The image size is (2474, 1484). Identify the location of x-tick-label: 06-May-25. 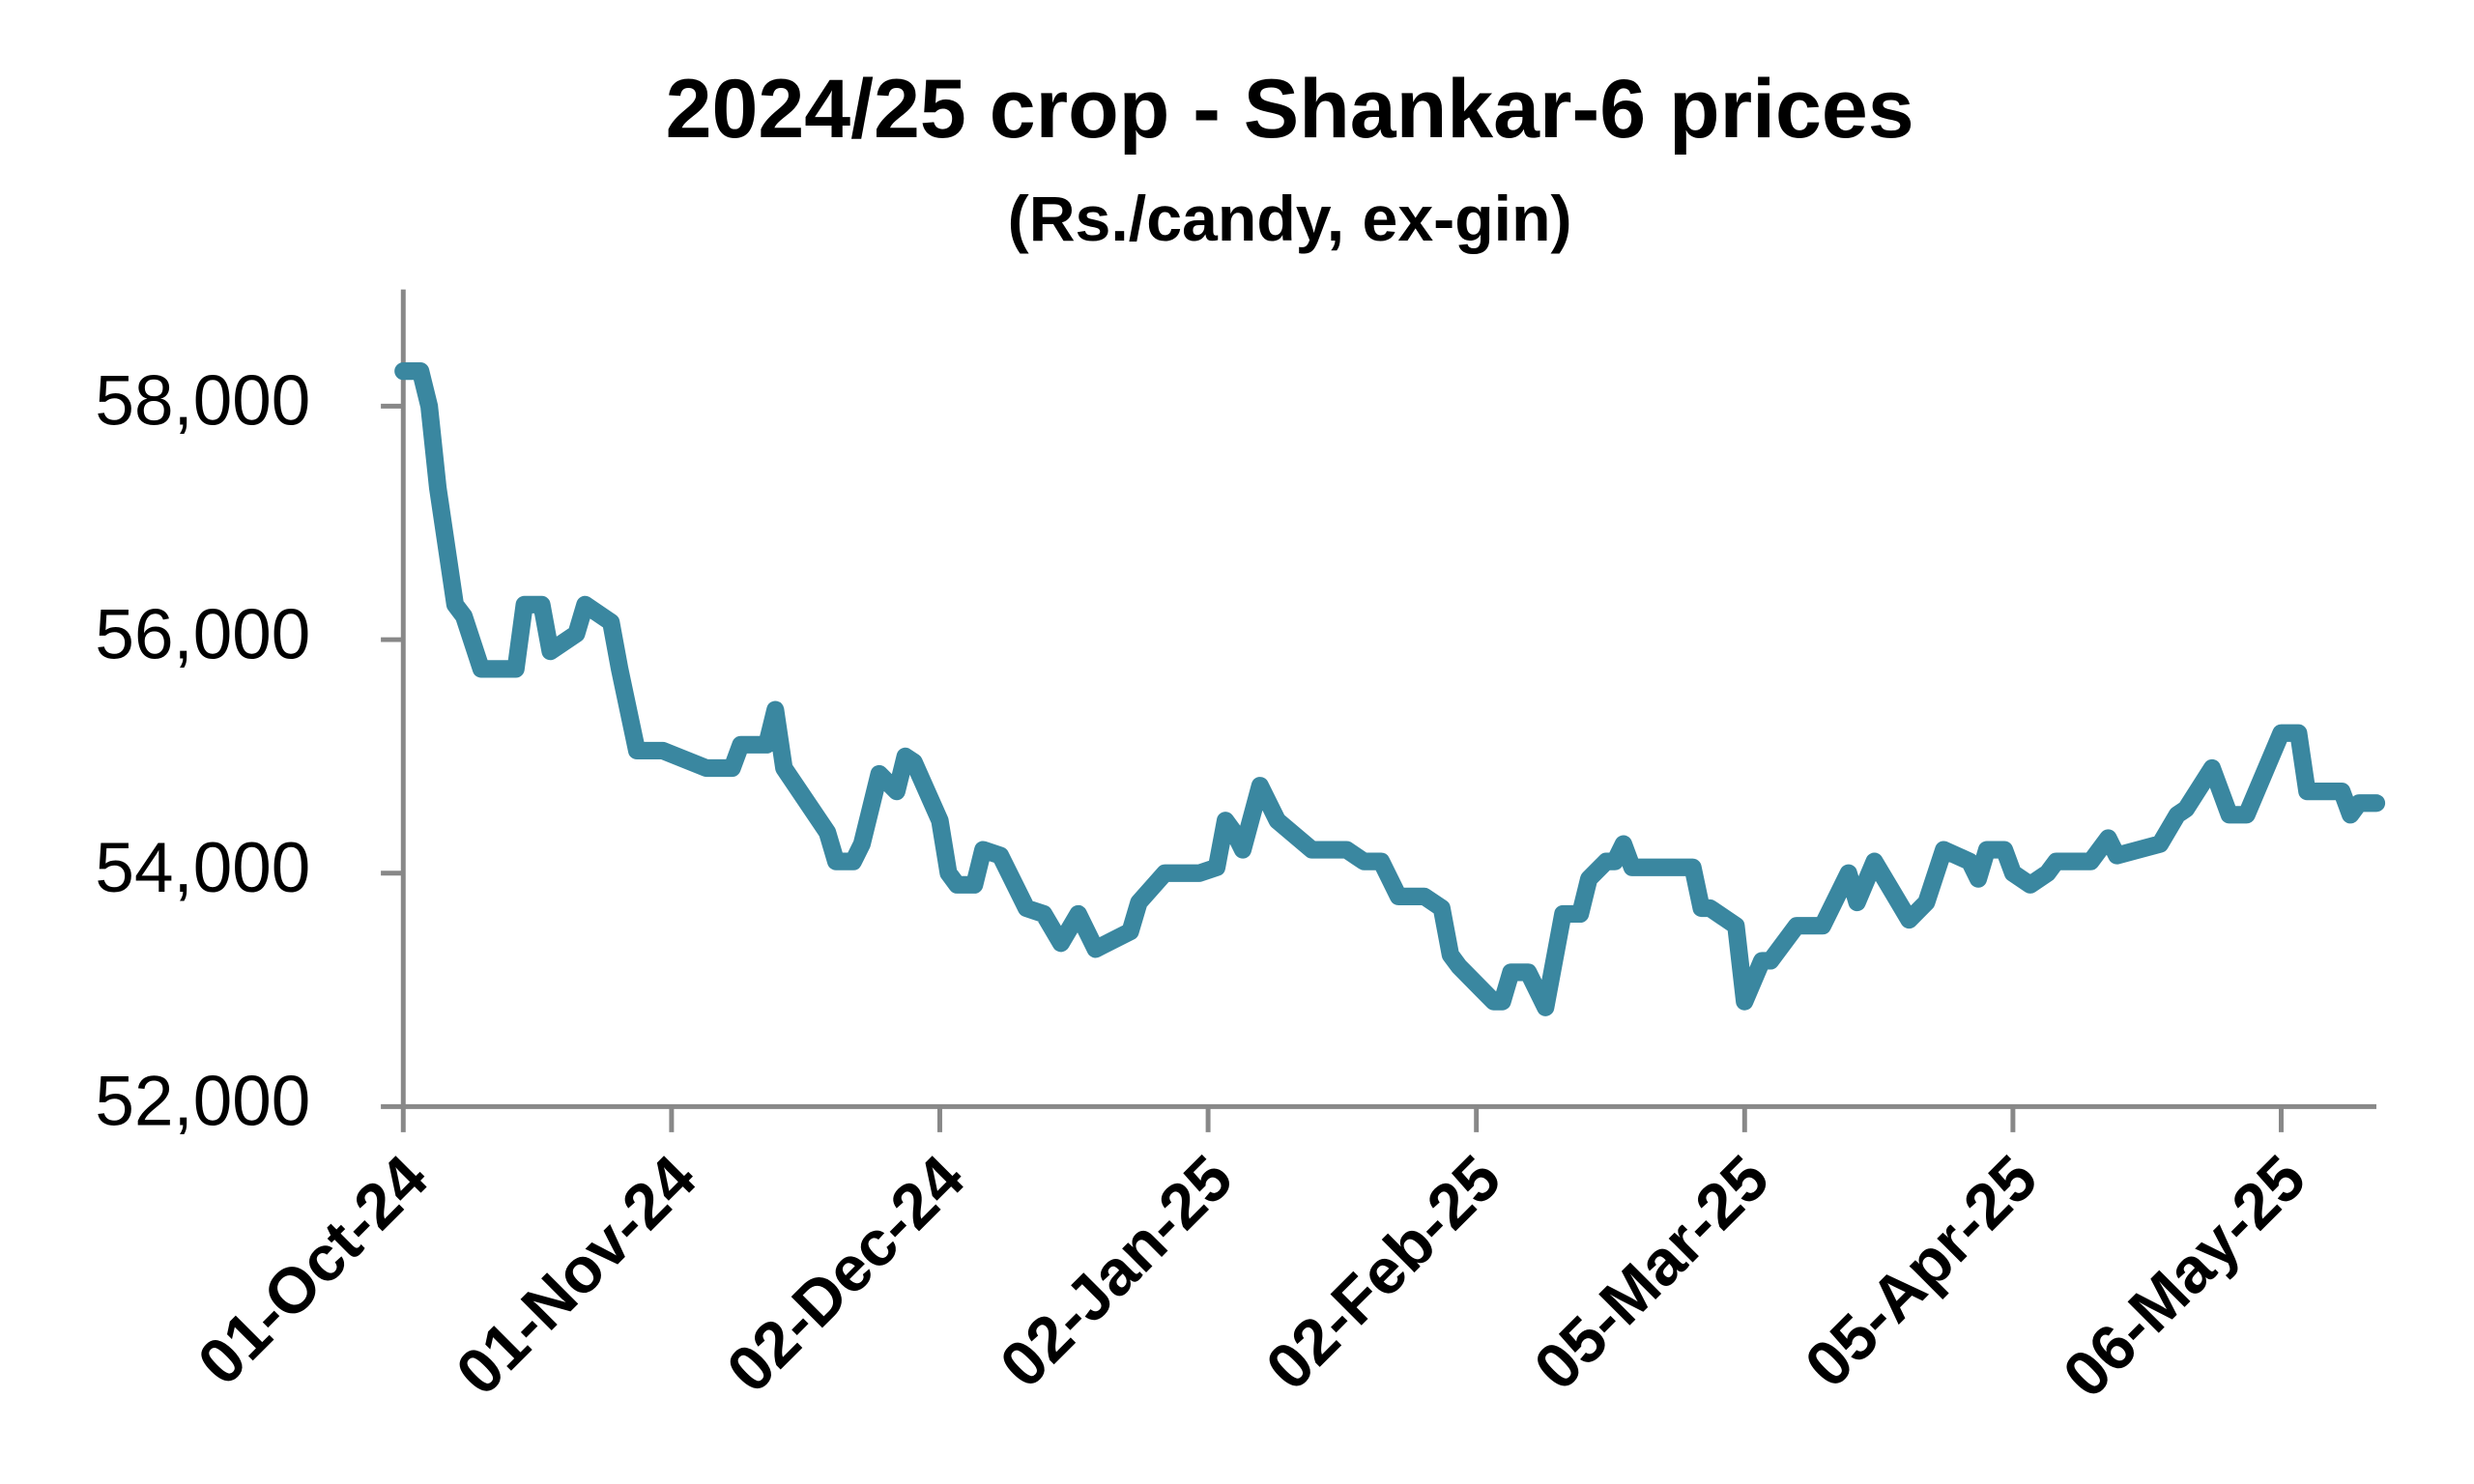
(2184, 1277).